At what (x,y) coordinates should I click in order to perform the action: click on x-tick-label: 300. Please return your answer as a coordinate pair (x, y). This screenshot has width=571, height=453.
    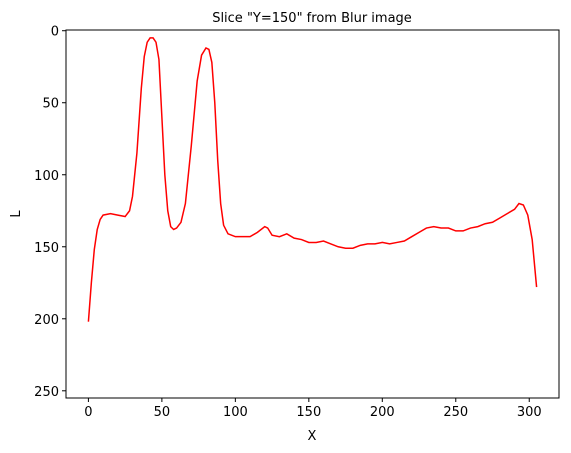
    Looking at the image, I should click on (529, 412).